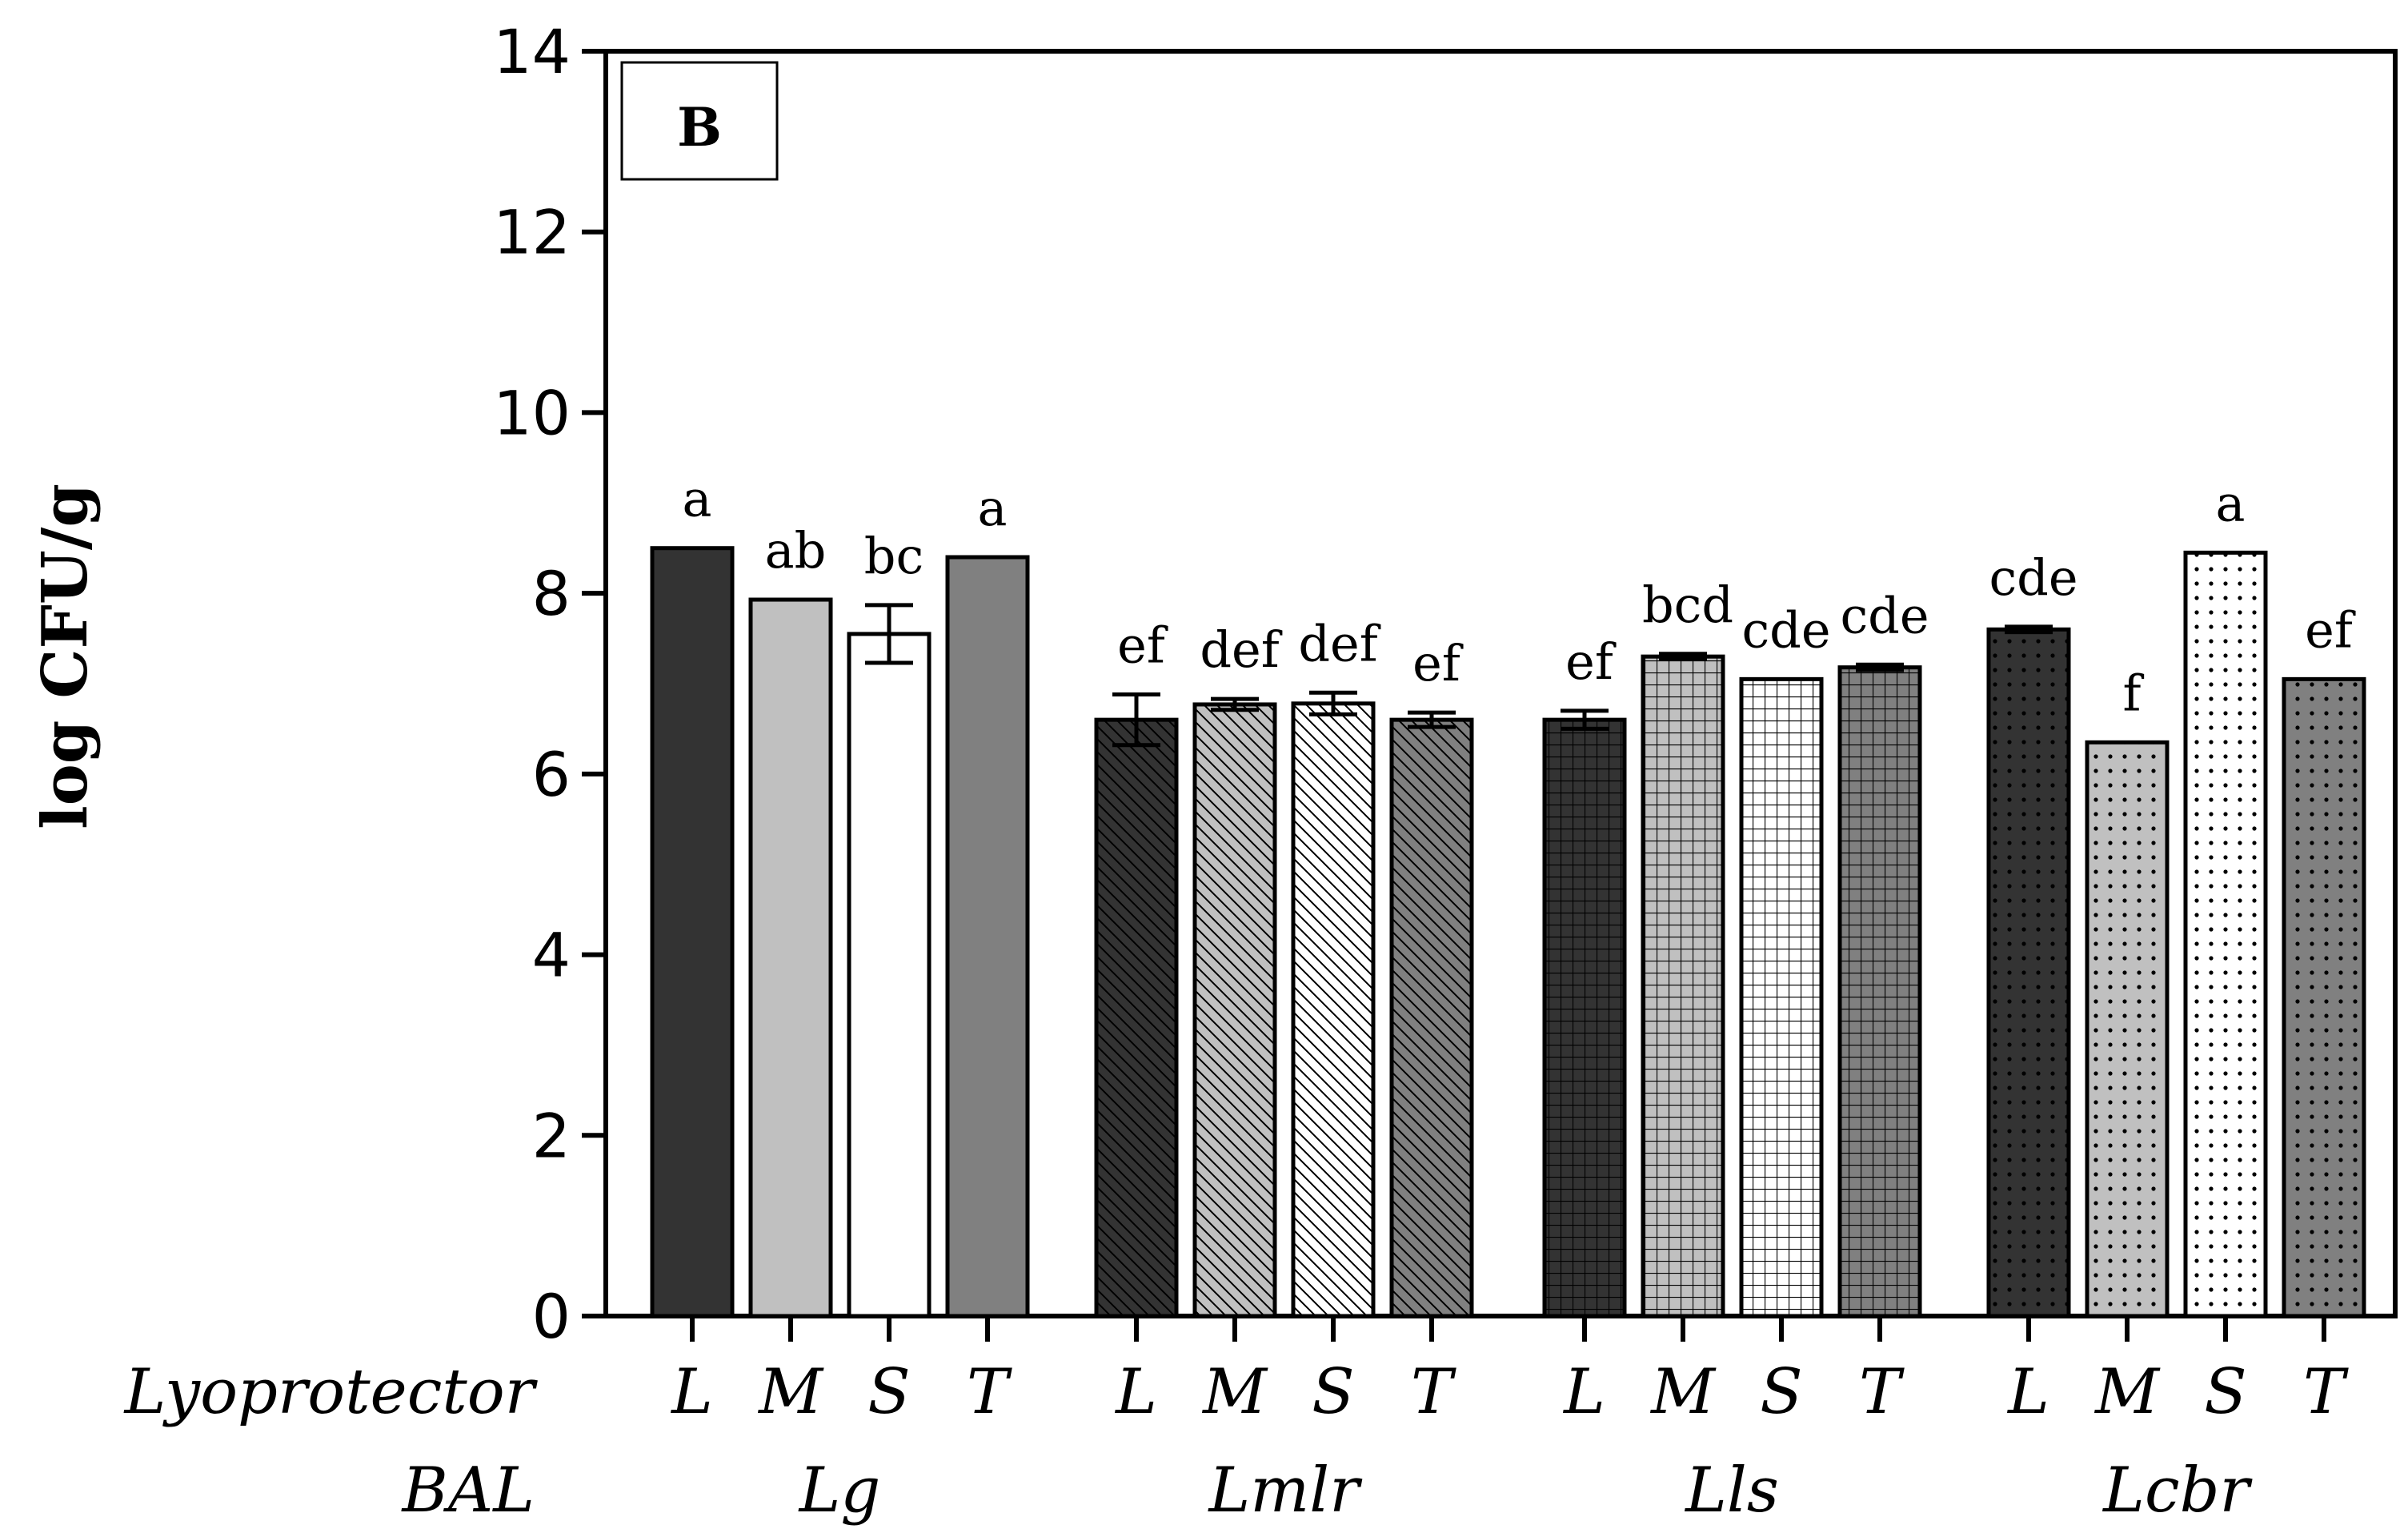 Image resolution: width=2408 pixels, height=1537 pixels. What do you see at coordinates (551, 775) in the screenshot?
I see `y-tick-label: 6` at bounding box center [551, 775].